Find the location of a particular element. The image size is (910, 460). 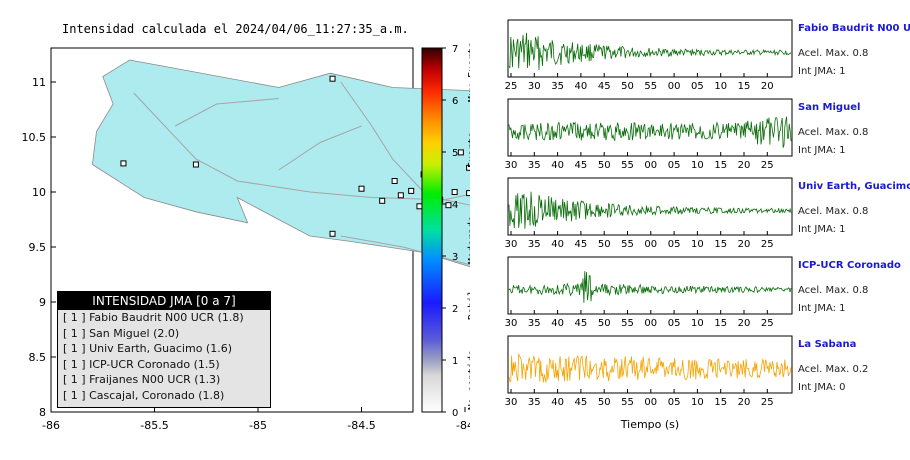

legend-row: [ 1 ] Cascajal, Coronado (1.8) is located at coordinates (144, 395).